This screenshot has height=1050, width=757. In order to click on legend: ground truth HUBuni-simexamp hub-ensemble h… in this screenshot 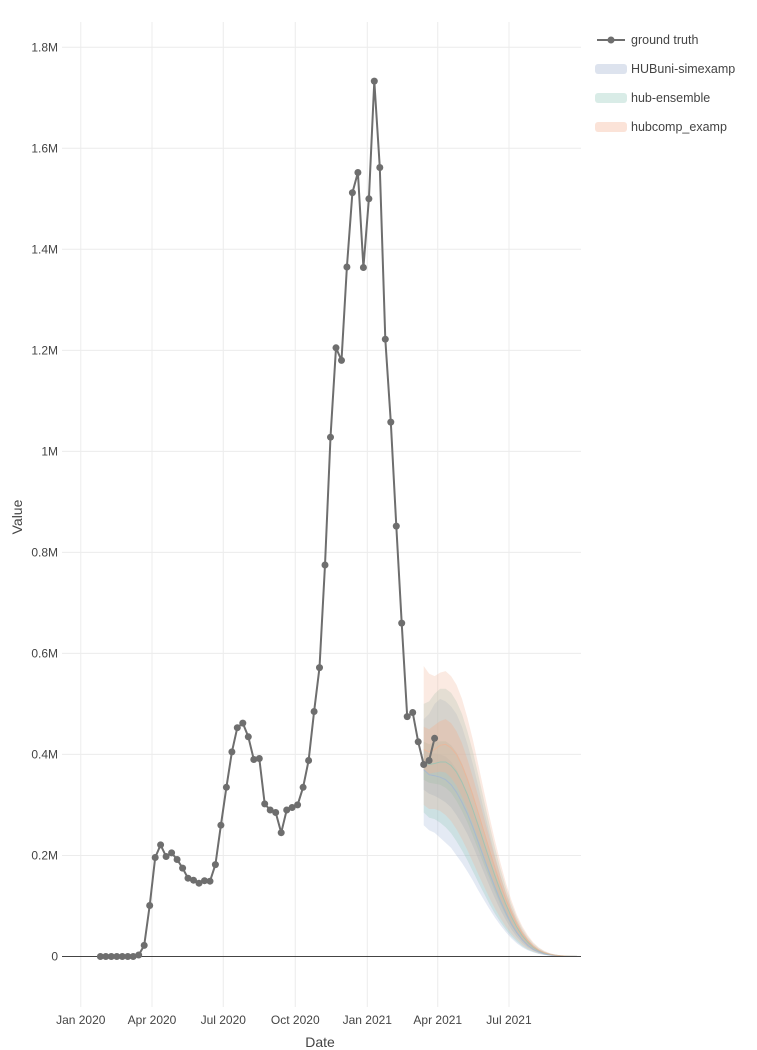, I will do `click(665, 83)`.